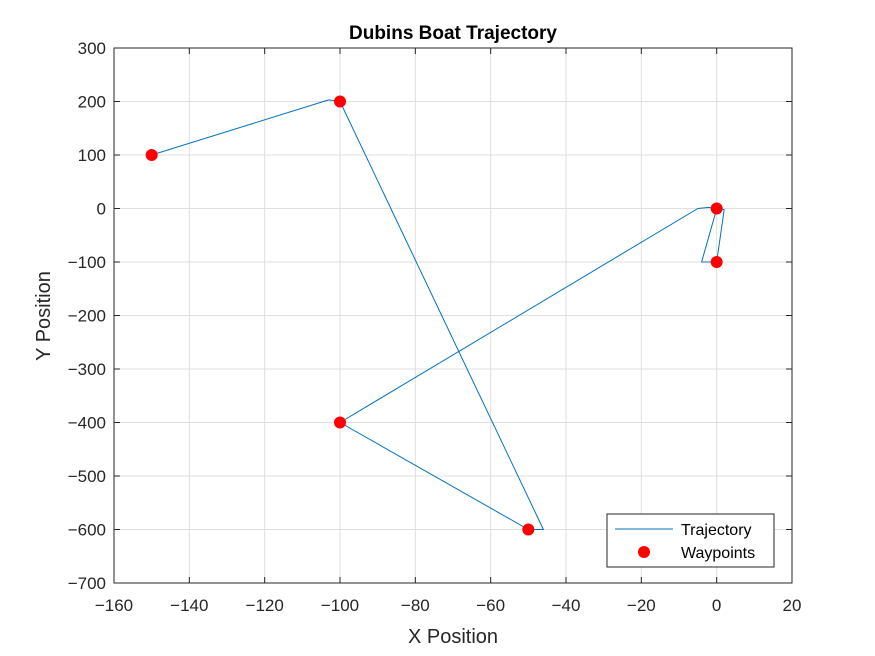 The image size is (875, 656). I want to click on y-tick-label: −300, so click(87, 369).